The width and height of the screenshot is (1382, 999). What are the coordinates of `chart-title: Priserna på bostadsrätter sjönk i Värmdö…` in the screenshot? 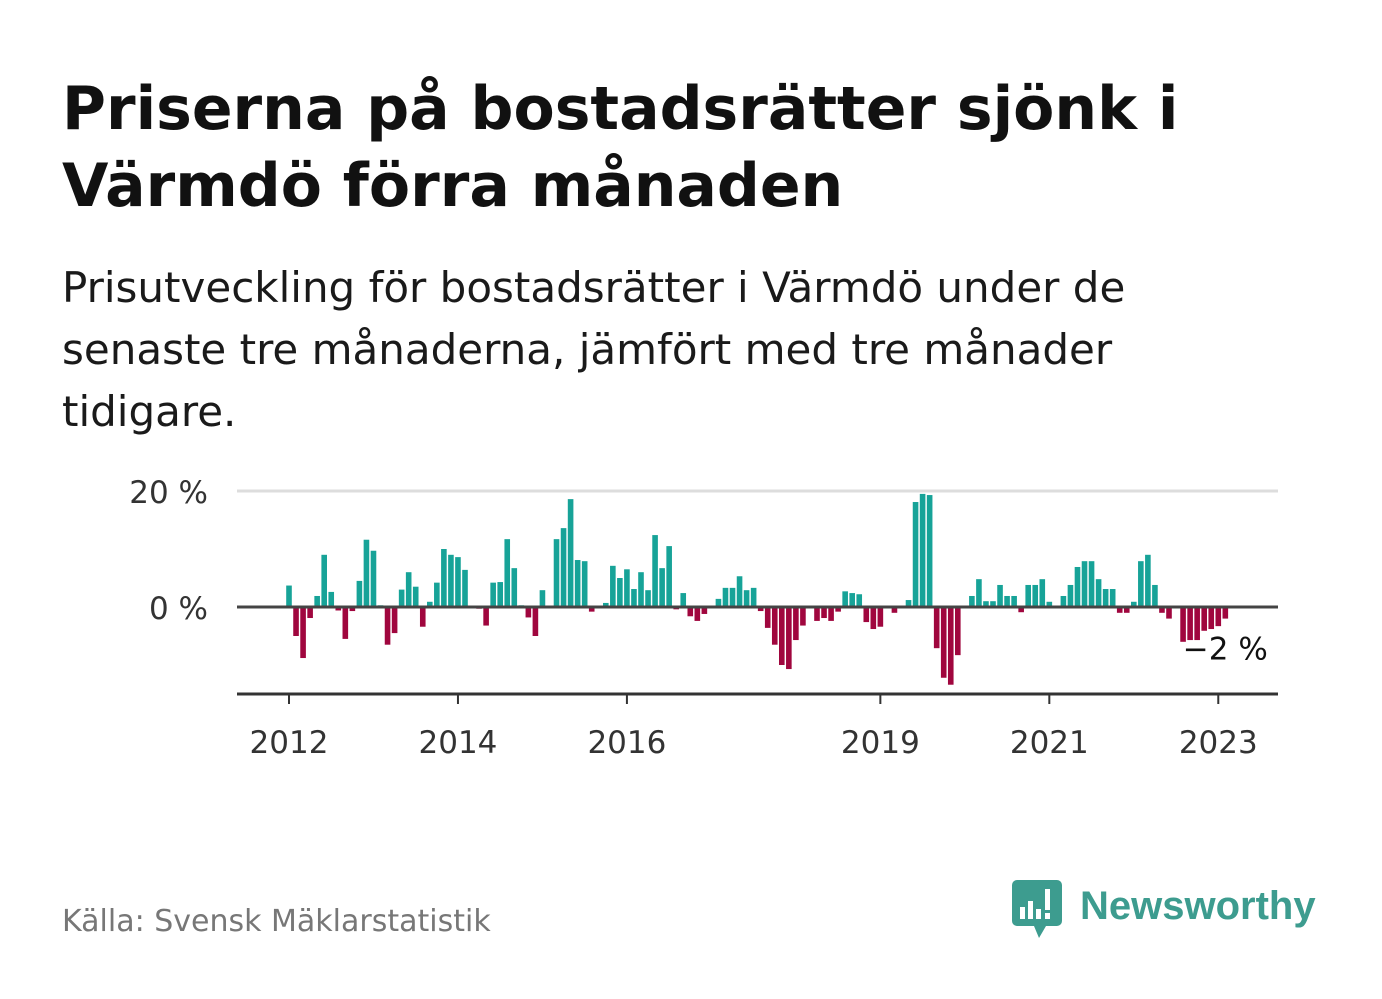 It's located at (620, 147).